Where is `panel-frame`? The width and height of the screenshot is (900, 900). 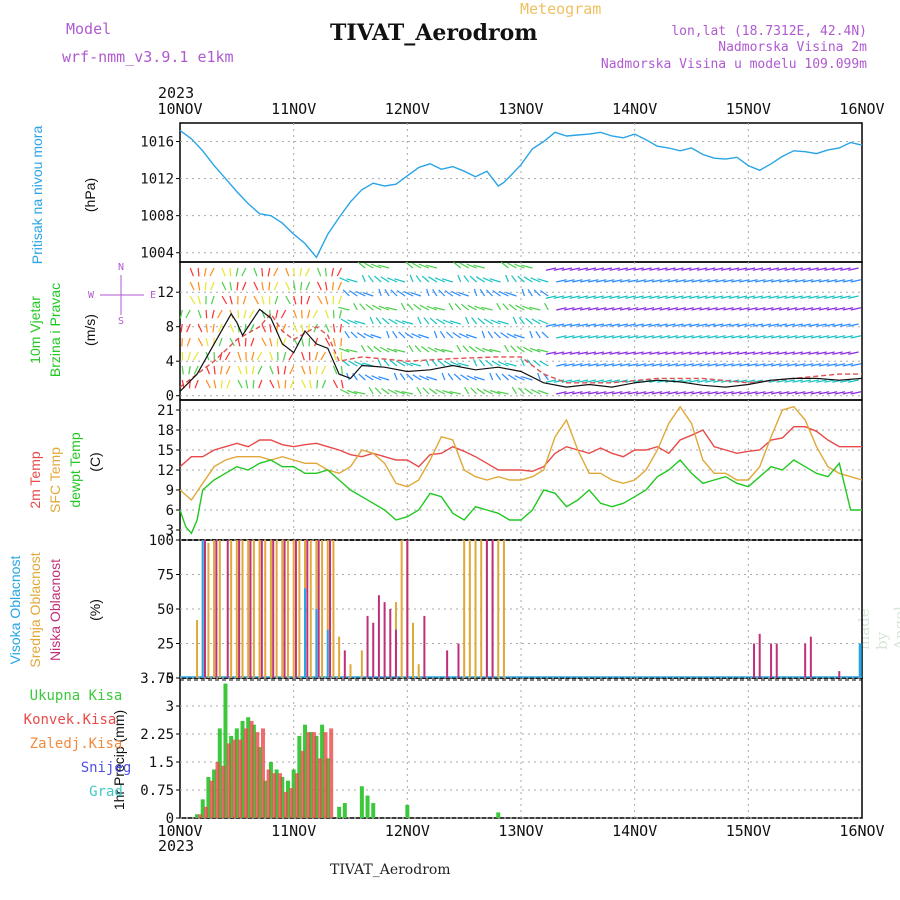 panel-frame is located at coordinates (521, 192).